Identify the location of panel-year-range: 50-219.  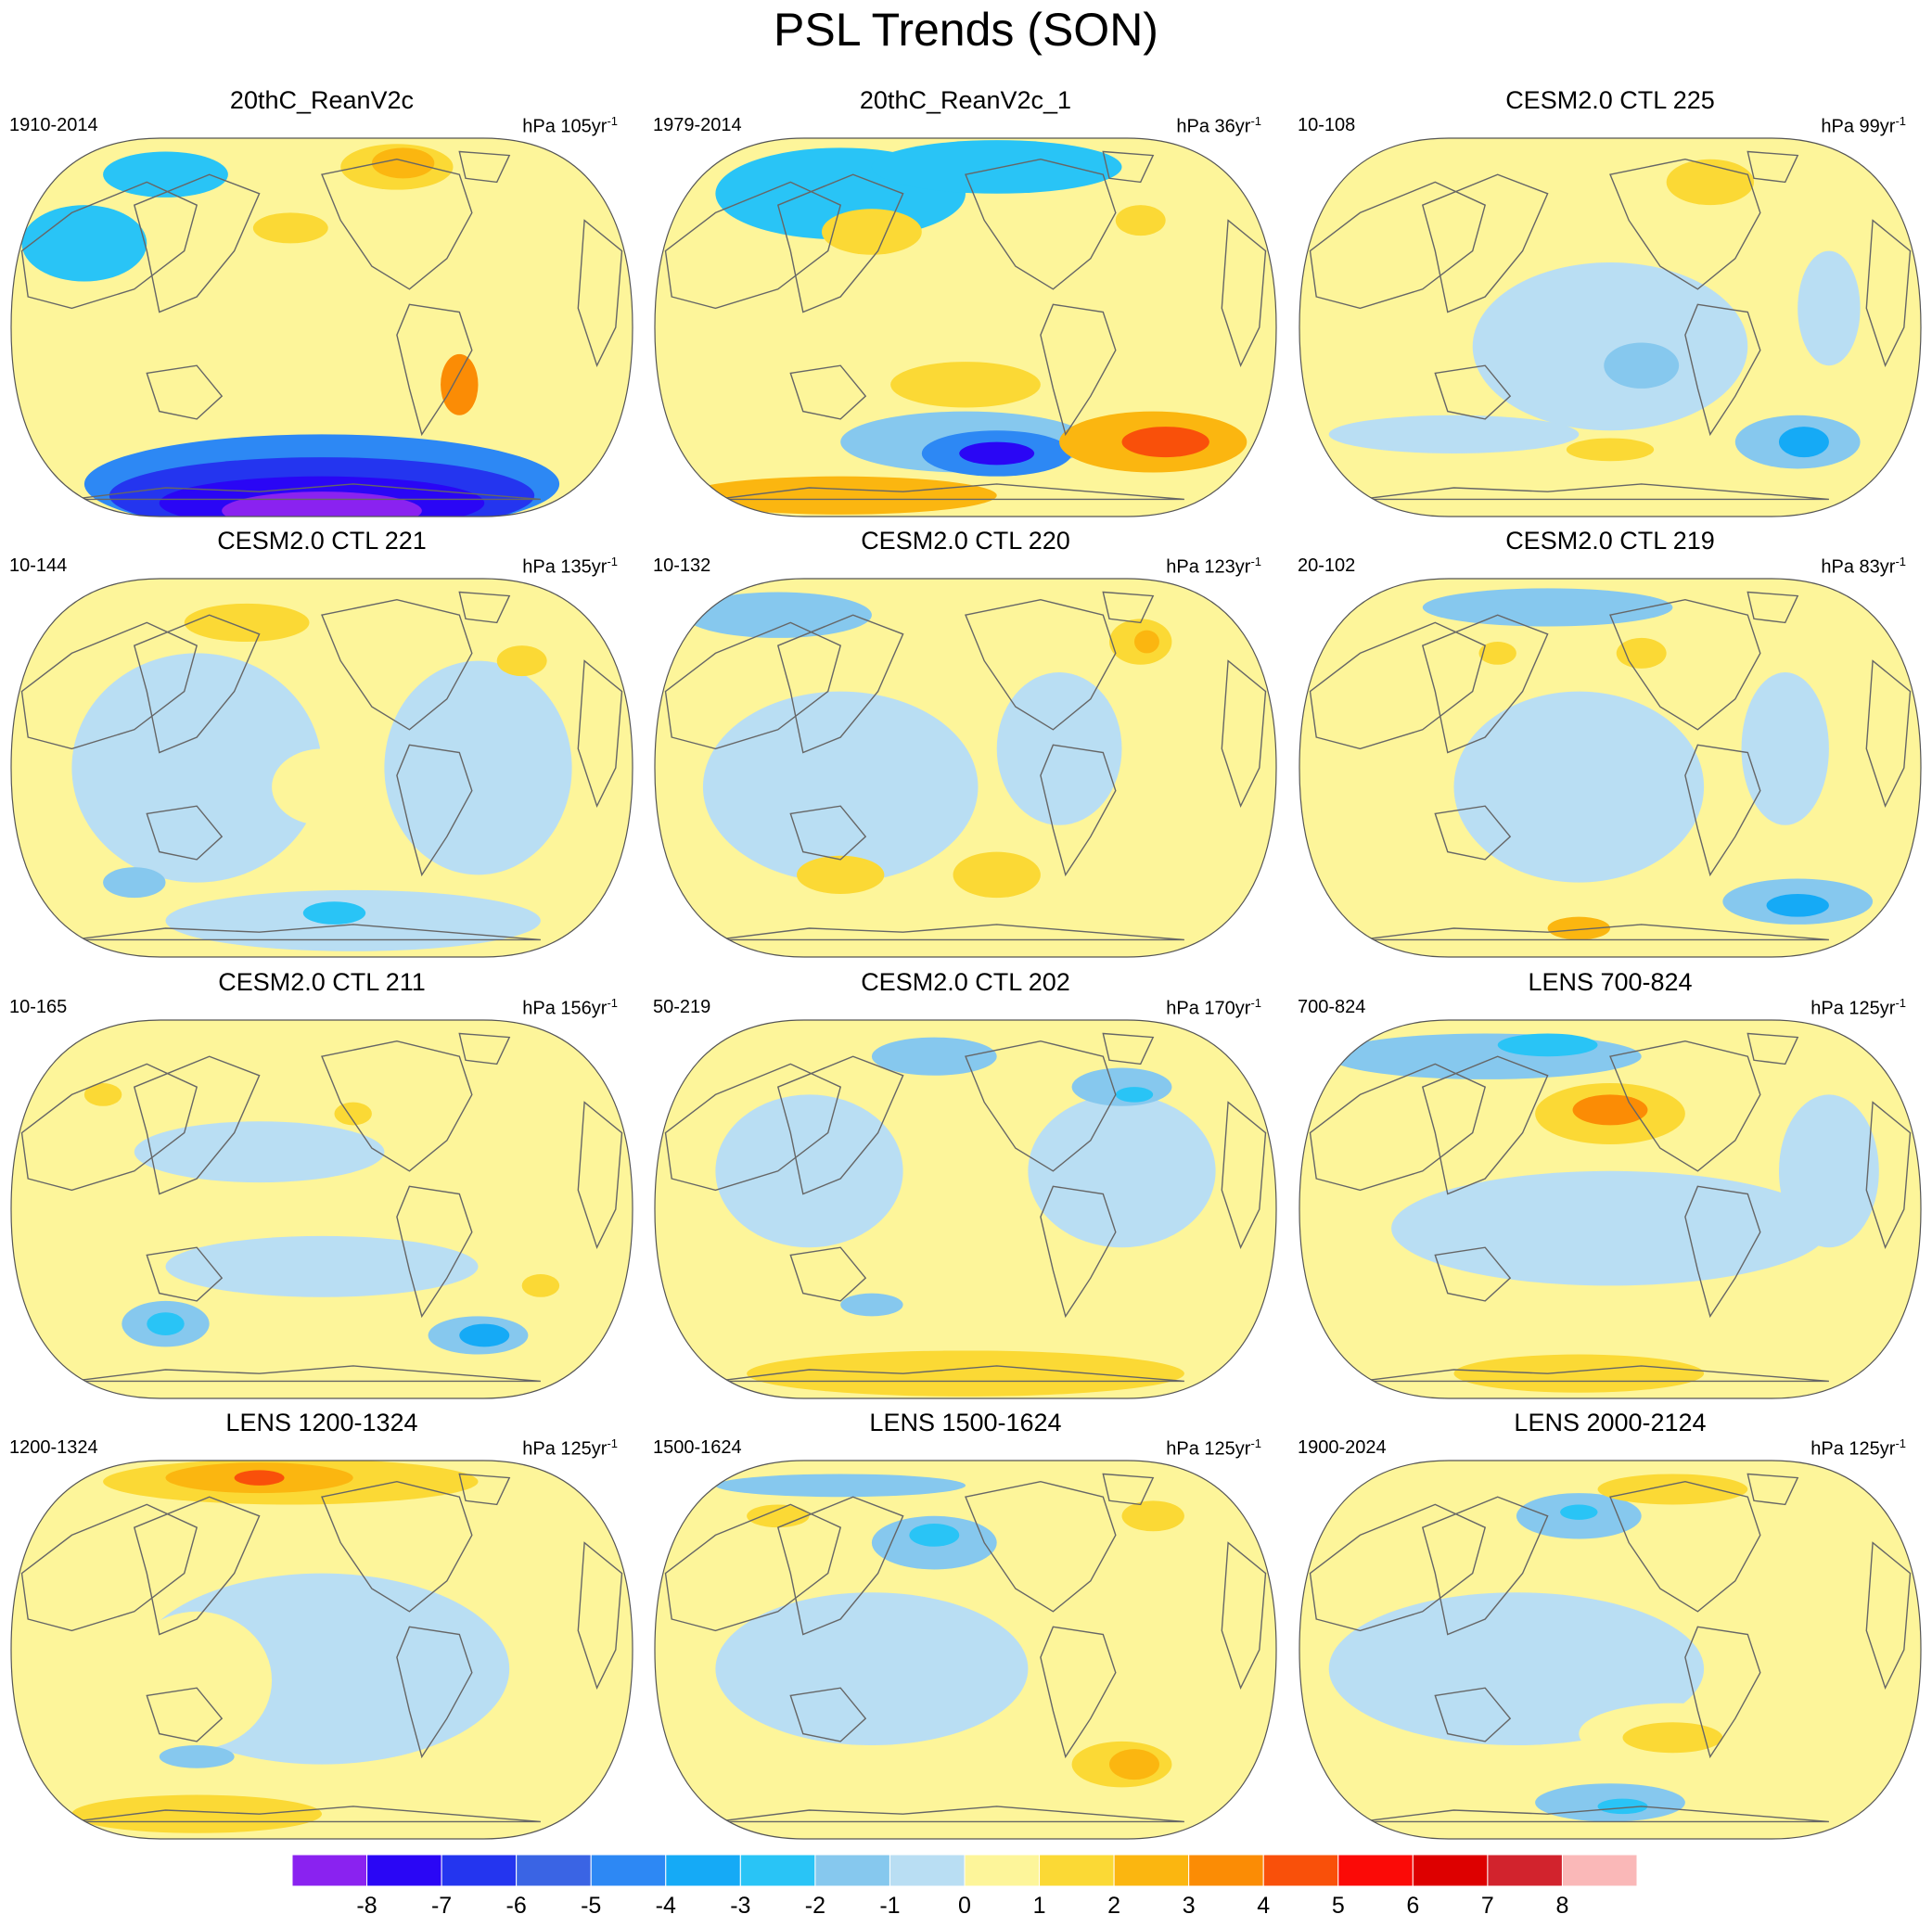
(682, 1007).